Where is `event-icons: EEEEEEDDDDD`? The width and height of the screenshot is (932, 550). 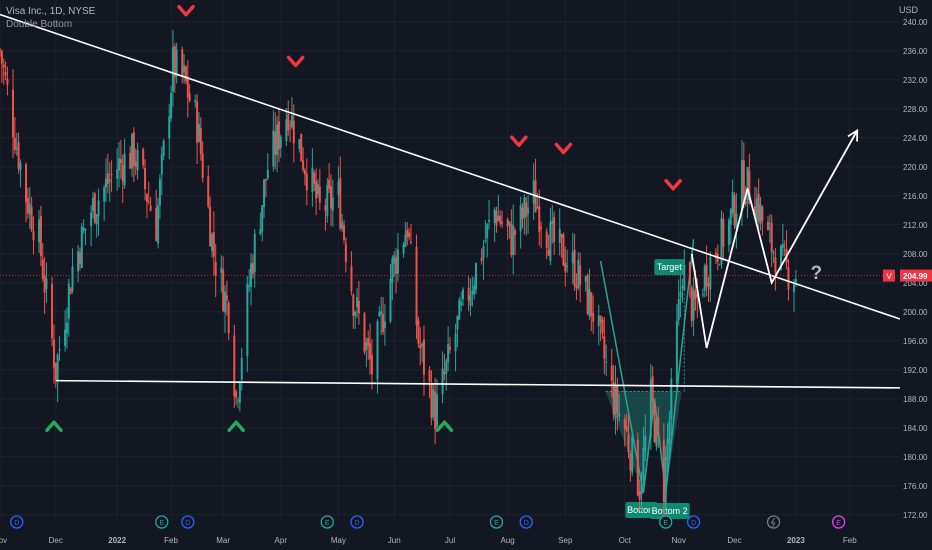
event-icons: EEEEEEDDDDD is located at coordinates (423, 522).